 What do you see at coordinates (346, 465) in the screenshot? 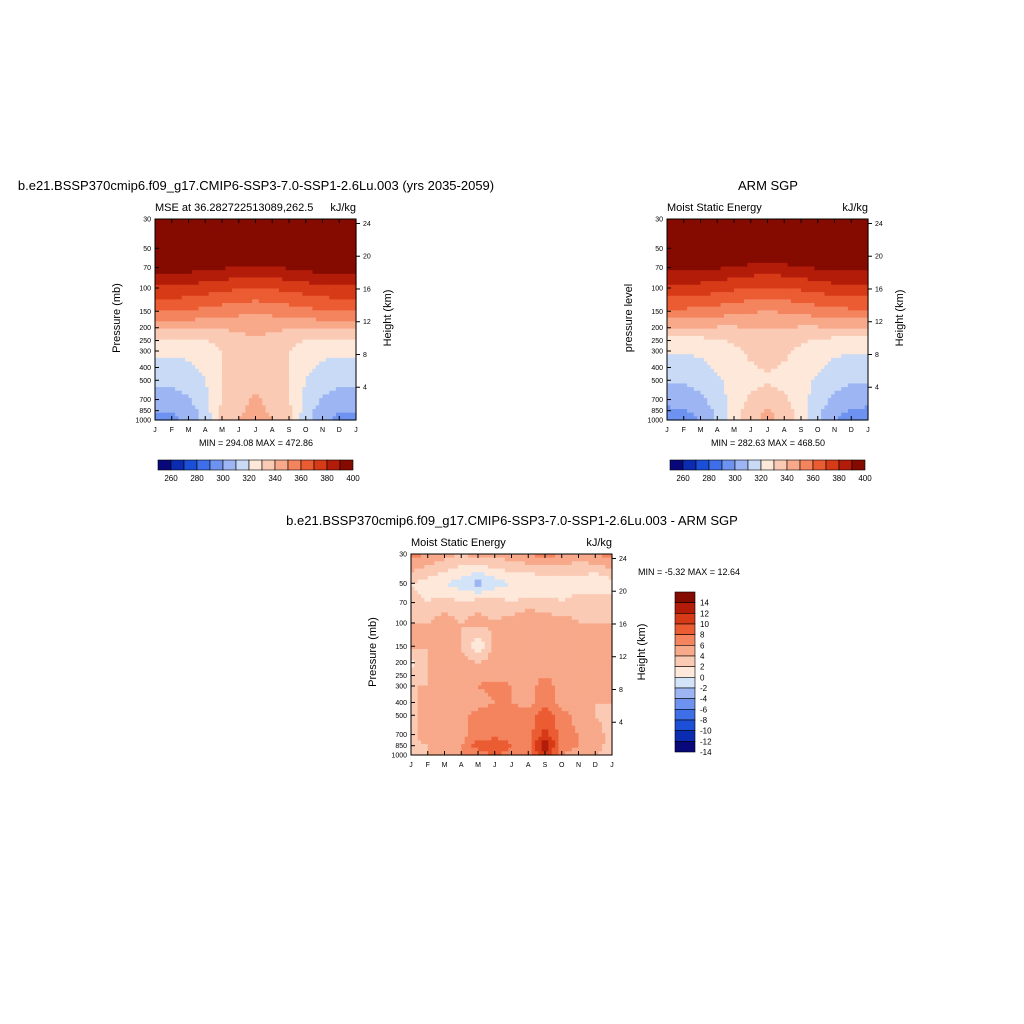
I see `panel-model-colorbar-swatch` at bounding box center [346, 465].